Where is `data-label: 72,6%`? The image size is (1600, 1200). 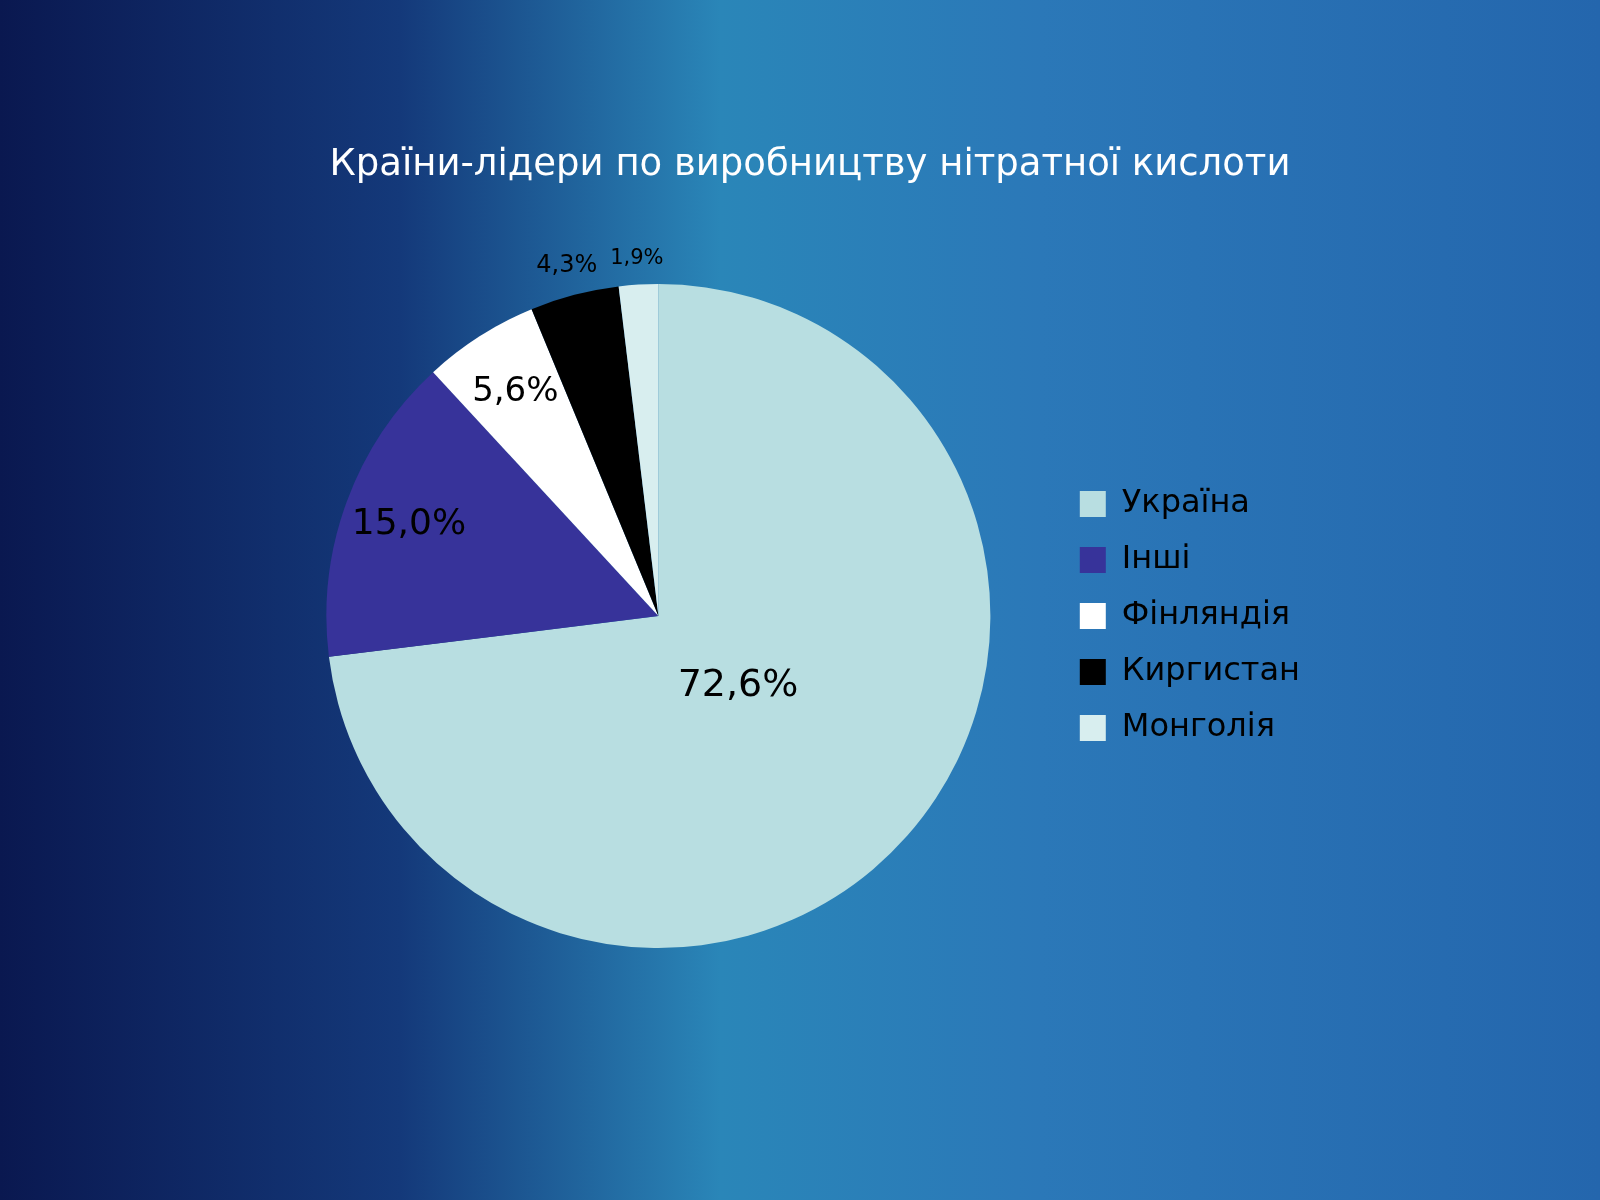 data-label: 72,6% is located at coordinates (738, 683).